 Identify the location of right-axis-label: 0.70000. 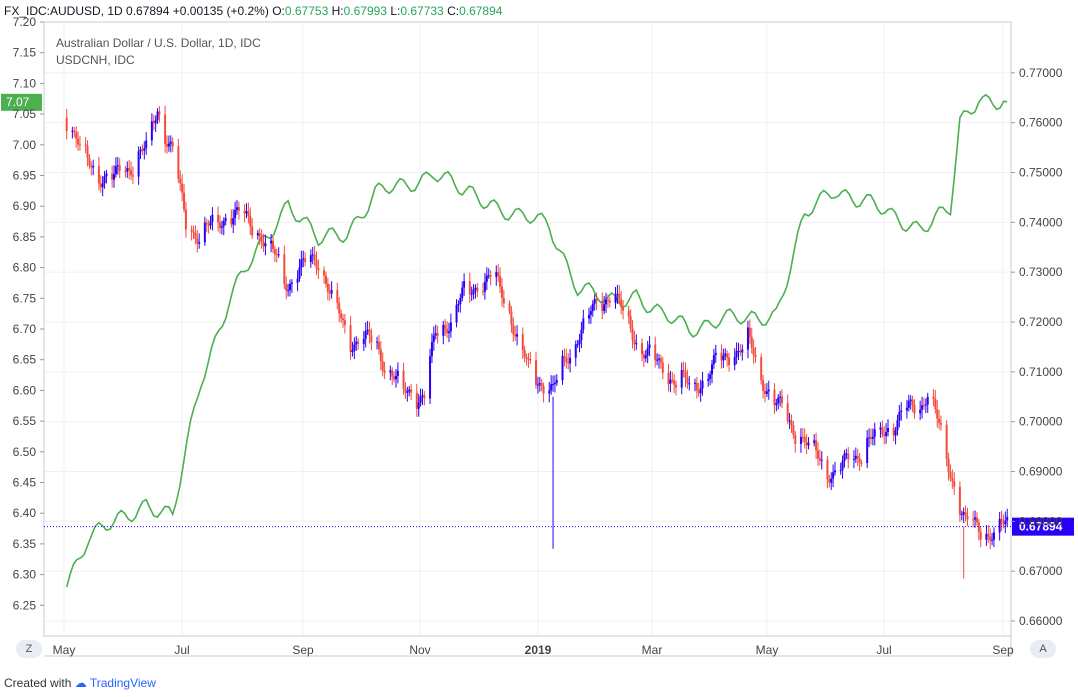
(1041, 422).